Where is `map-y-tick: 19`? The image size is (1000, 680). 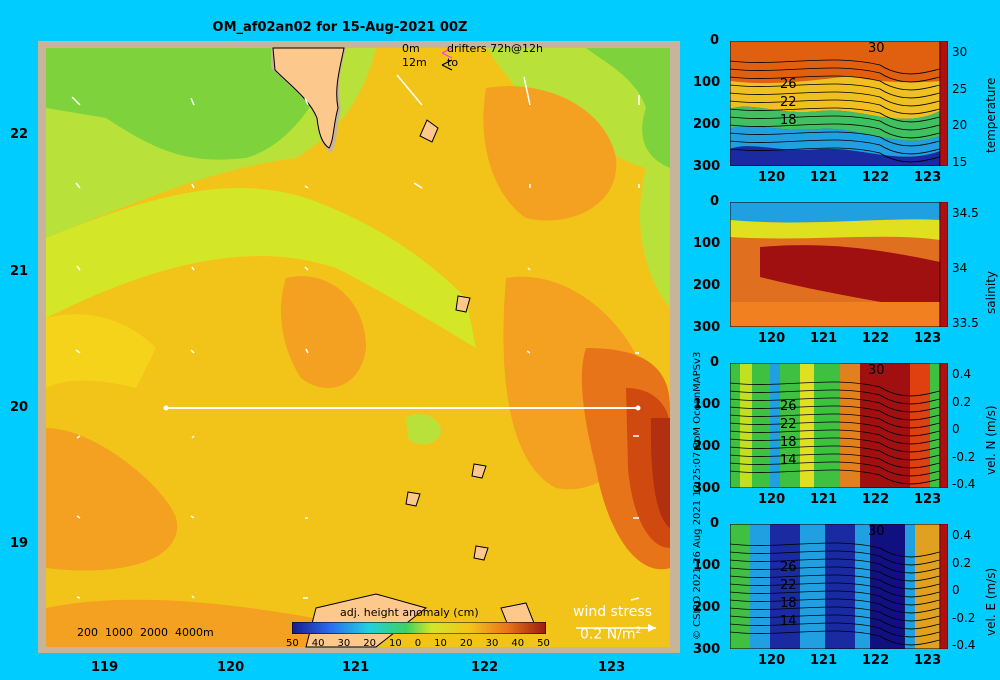
map-y-tick: 19 is located at coordinates (19, 543).